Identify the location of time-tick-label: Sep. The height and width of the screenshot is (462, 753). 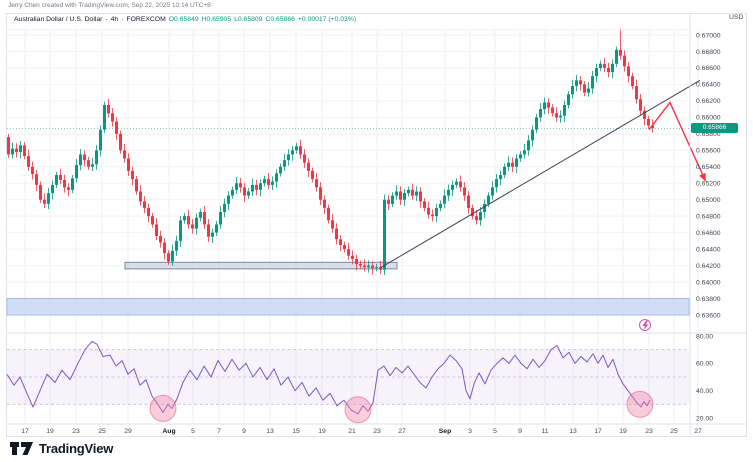
(445, 431).